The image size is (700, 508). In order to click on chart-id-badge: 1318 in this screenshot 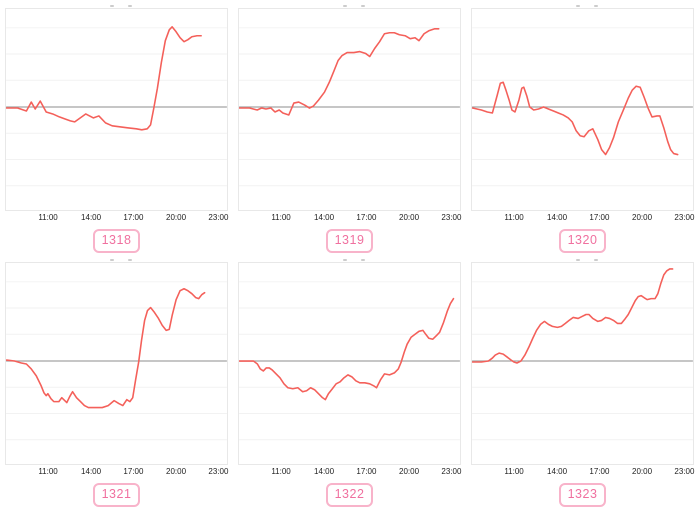, I will do `click(116, 241)`.